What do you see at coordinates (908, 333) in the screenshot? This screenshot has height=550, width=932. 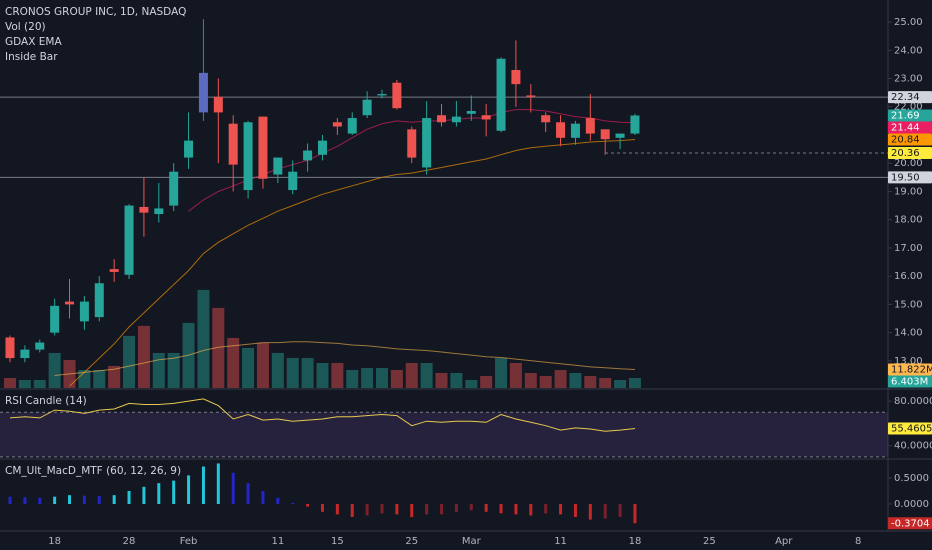 I see `y-tick-label: 14.00` at bounding box center [908, 333].